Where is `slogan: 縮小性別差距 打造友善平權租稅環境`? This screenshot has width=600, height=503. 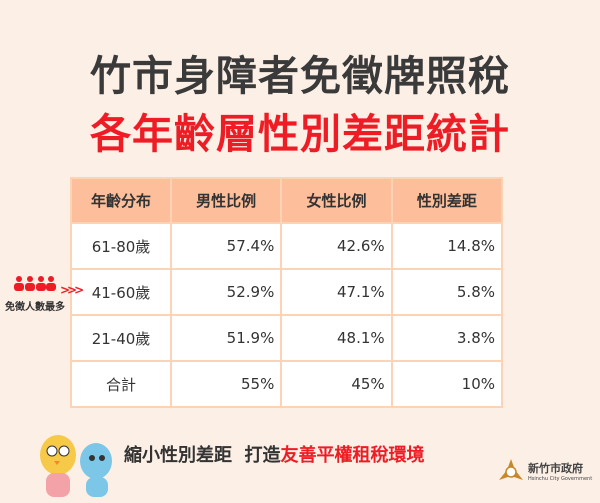
slogan: 縮小性別差距 打造友善平權租稅環境 is located at coordinates (274, 454).